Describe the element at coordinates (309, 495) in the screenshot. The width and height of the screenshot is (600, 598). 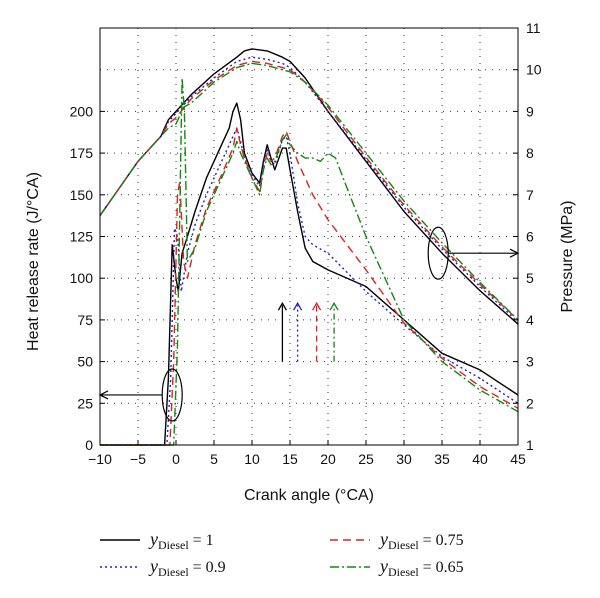
I see `x-axis-label: Crank angle (°CA)` at that location.